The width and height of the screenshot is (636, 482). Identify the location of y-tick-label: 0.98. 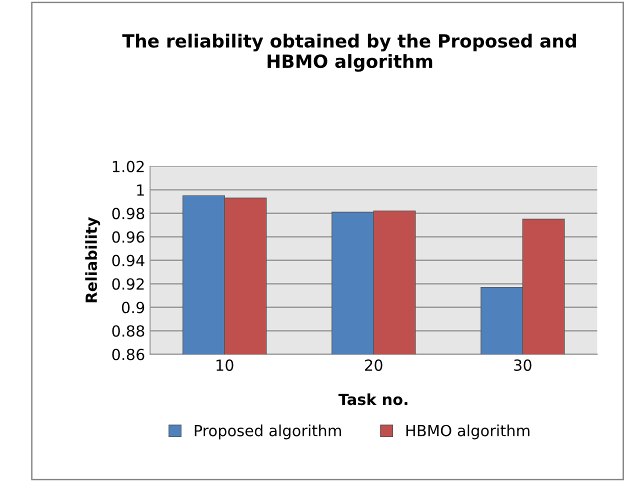
(128, 214).